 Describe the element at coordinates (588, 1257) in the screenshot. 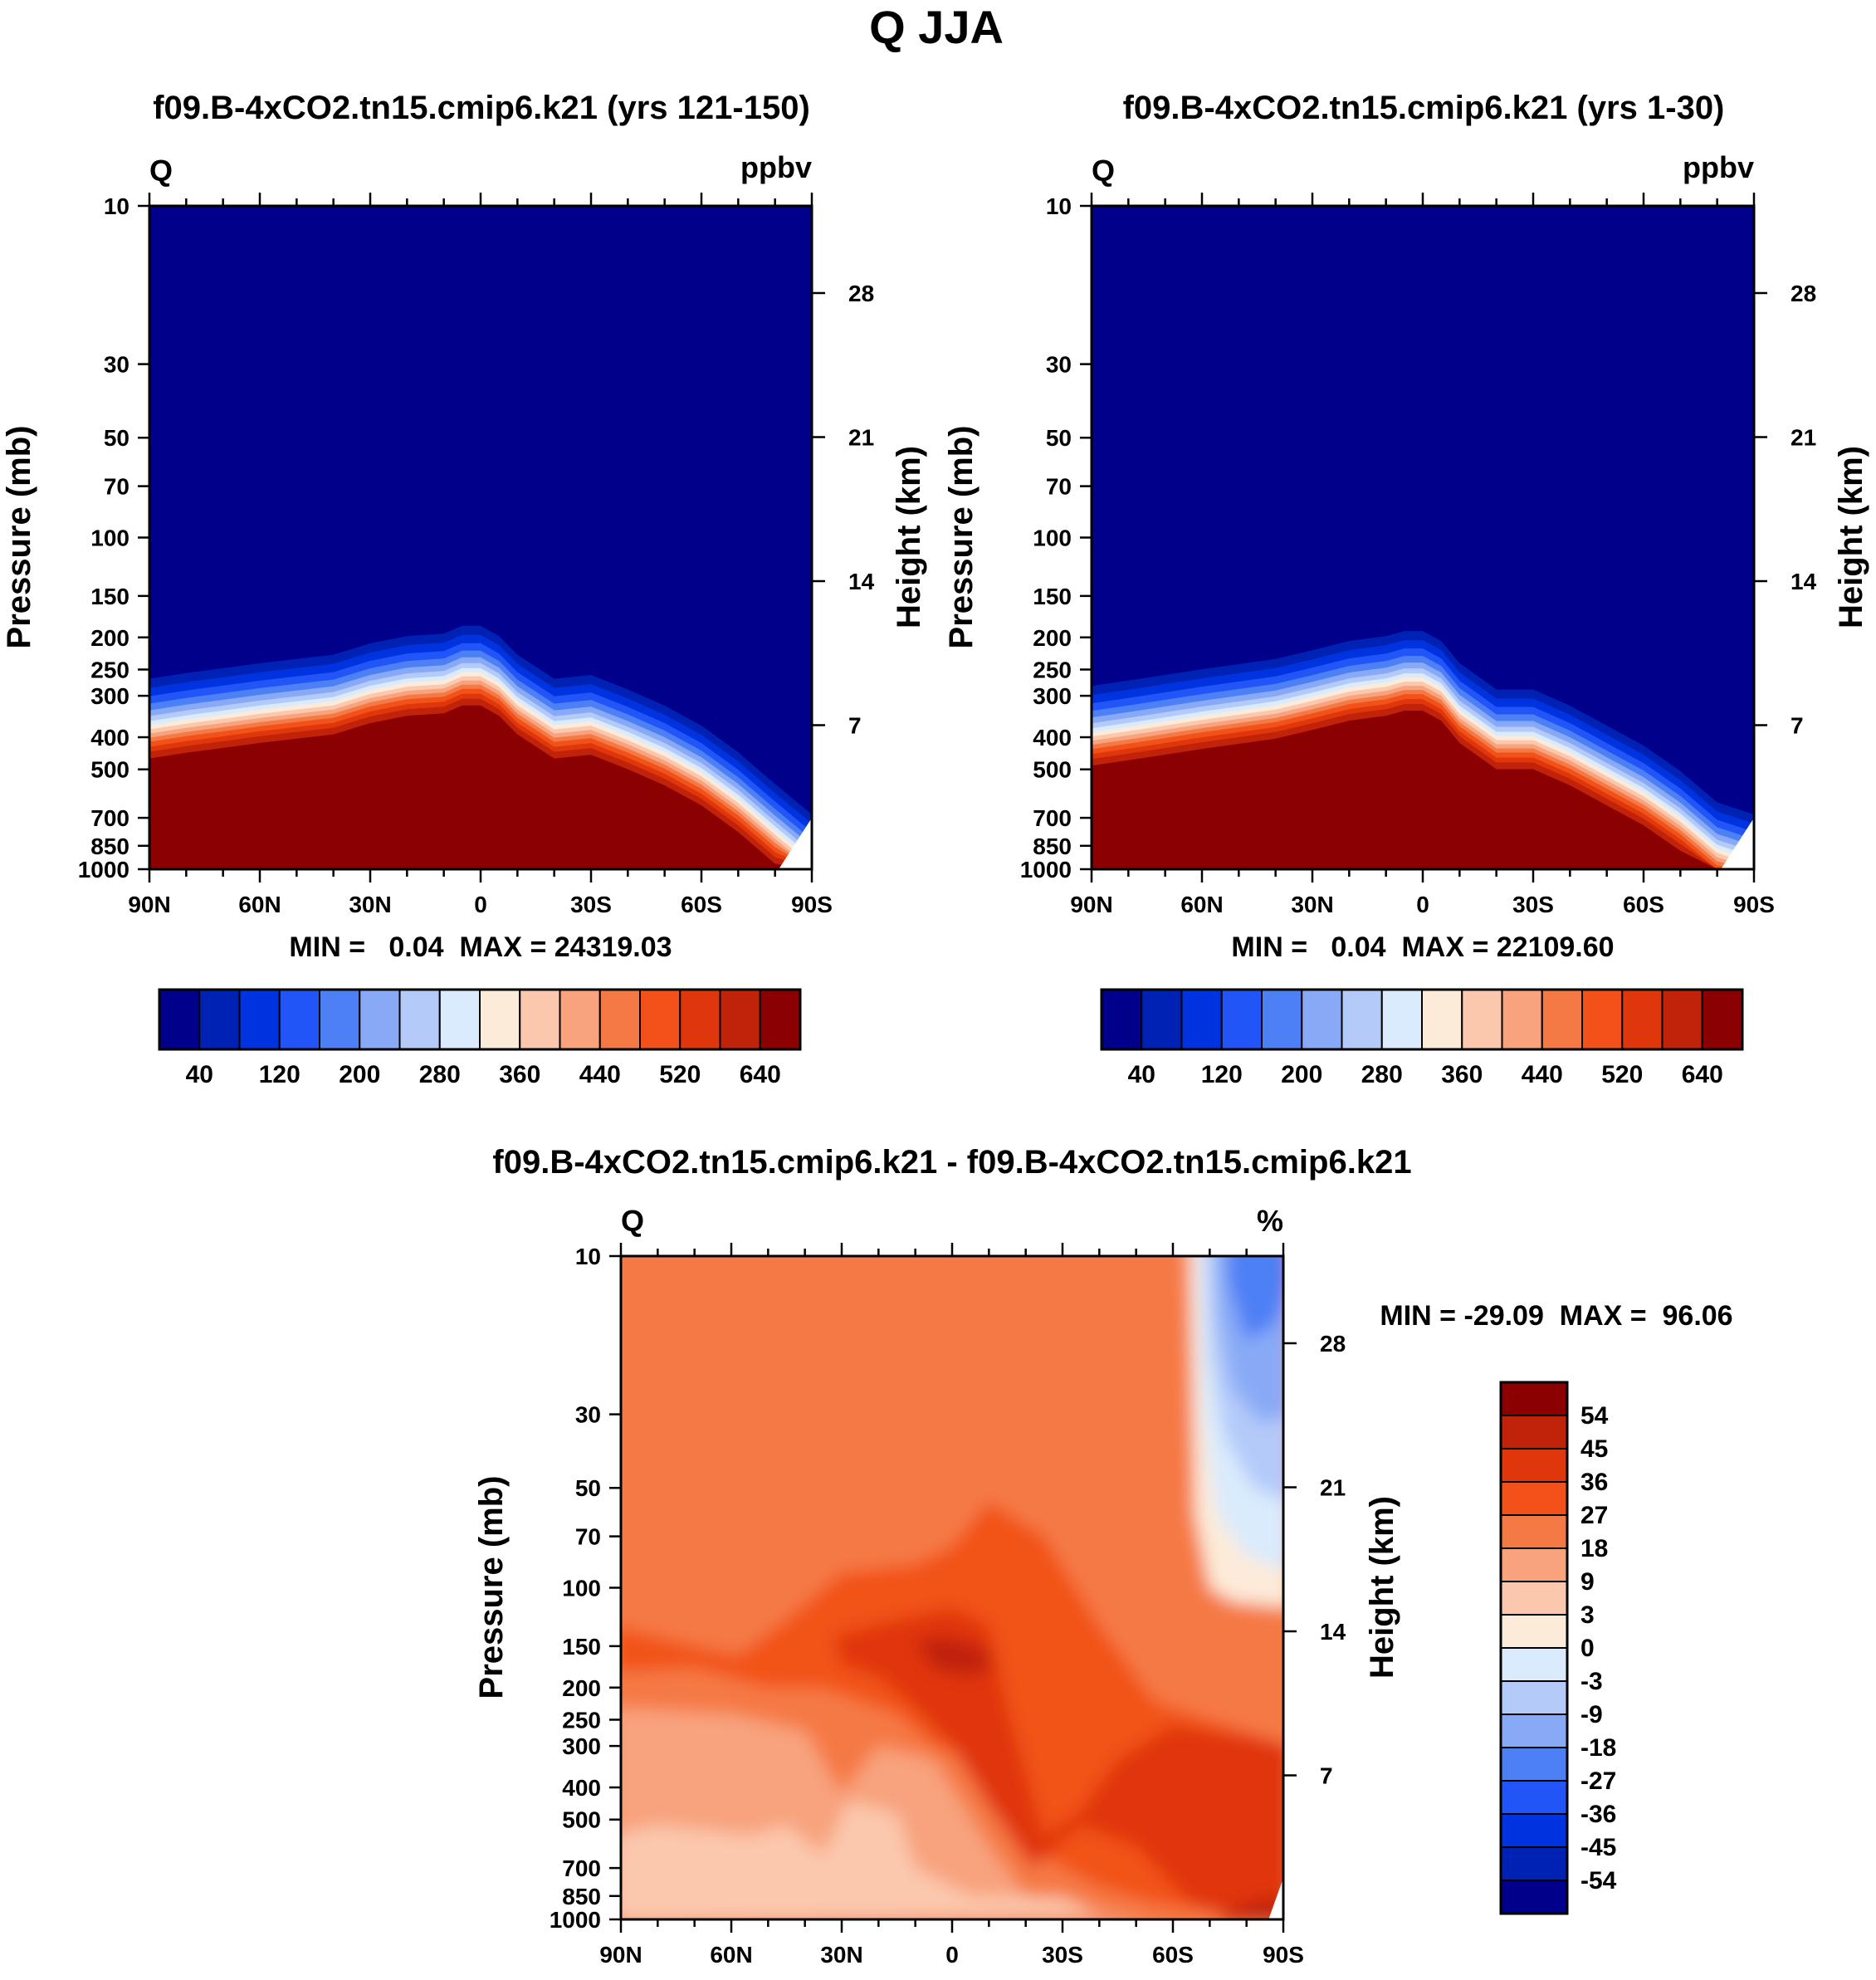

I see `y-tick-label: 10` at that location.